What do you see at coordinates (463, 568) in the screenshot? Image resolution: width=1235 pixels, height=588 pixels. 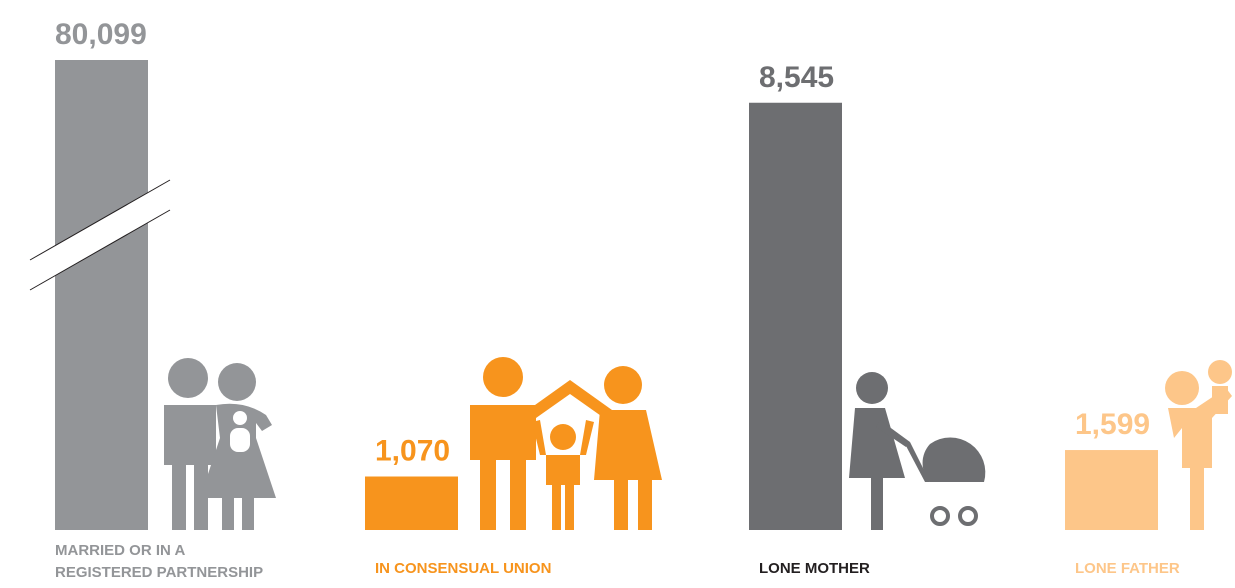 I see `category-label: IN CONSENSUAL UNION` at bounding box center [463, 568].